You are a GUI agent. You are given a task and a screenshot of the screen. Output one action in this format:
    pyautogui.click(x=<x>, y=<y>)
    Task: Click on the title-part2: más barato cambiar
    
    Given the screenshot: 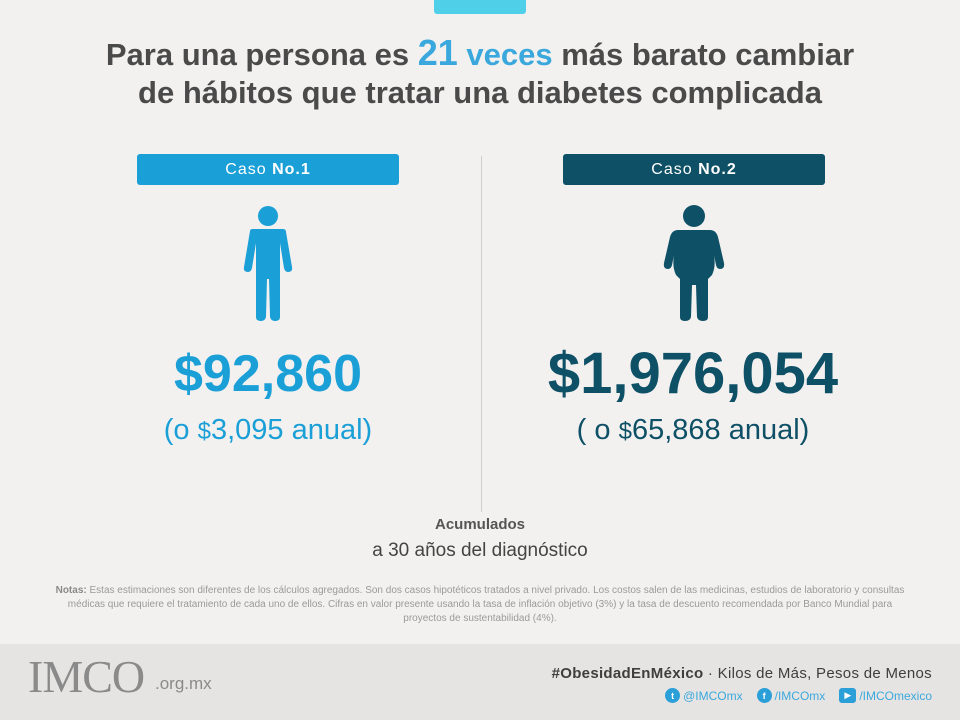 What is the action you would take?
    pyautogui.click(x=703, y=54)
    